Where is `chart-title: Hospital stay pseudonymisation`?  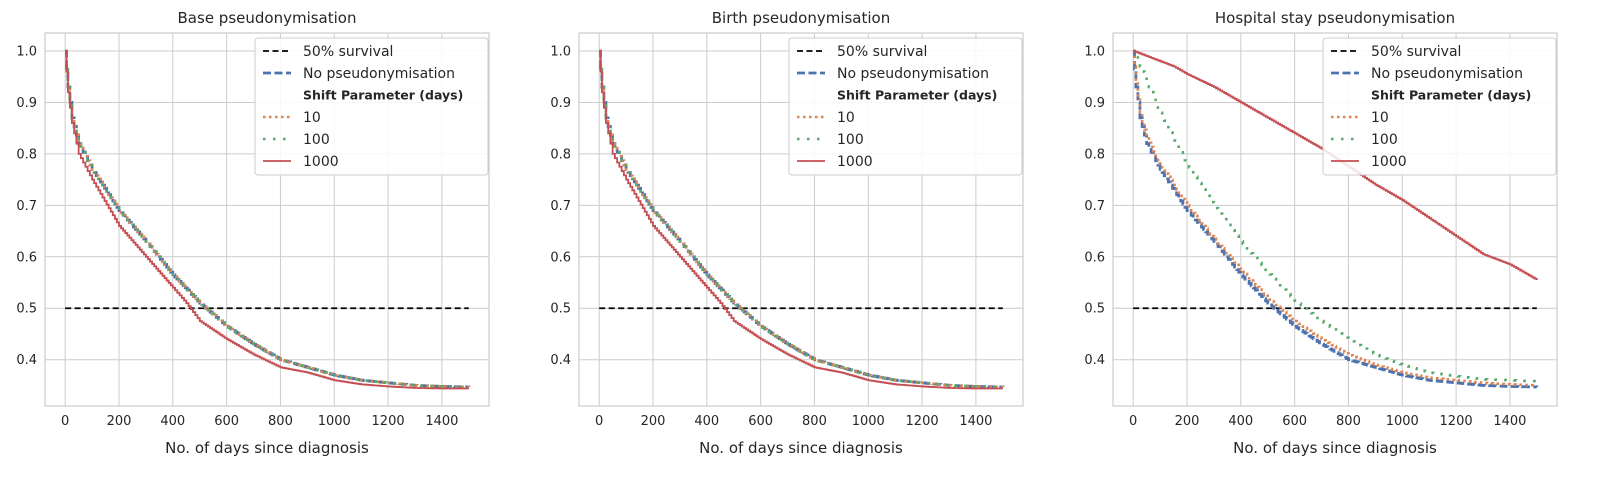 chart-title: Hospital stay pseudonymisation is located at coordinates (1335, 18).